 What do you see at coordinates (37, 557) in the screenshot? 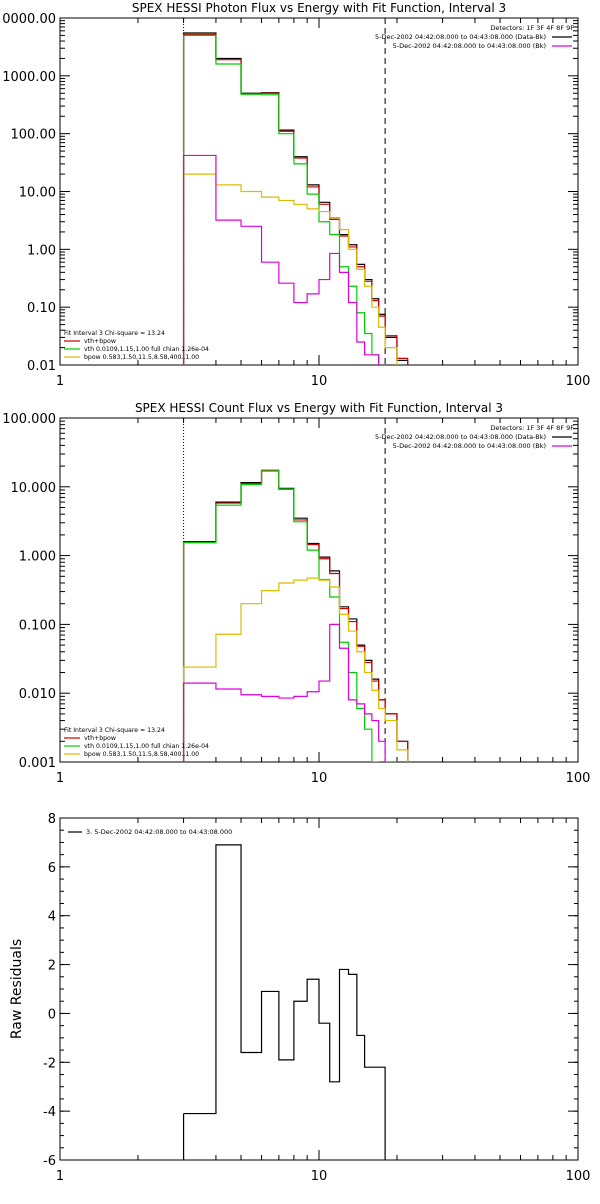
I see `y-tick-label: 1.000` at bounding box center [37, 557].